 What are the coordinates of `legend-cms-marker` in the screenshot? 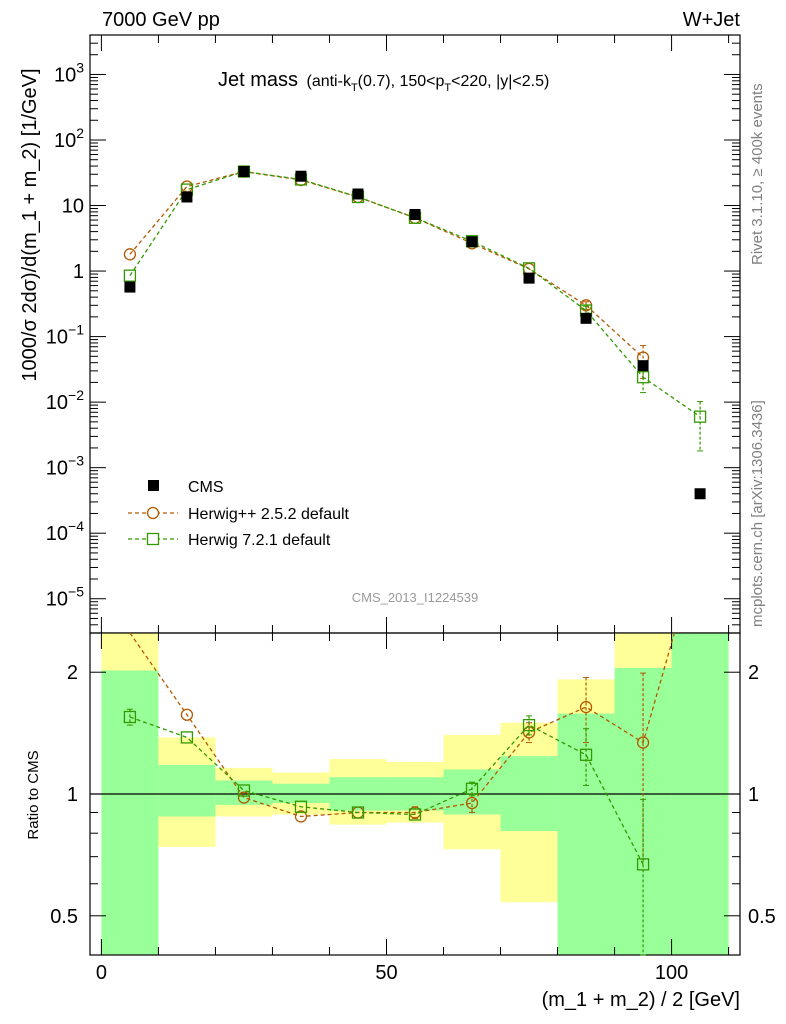 It's located at (153, 485).